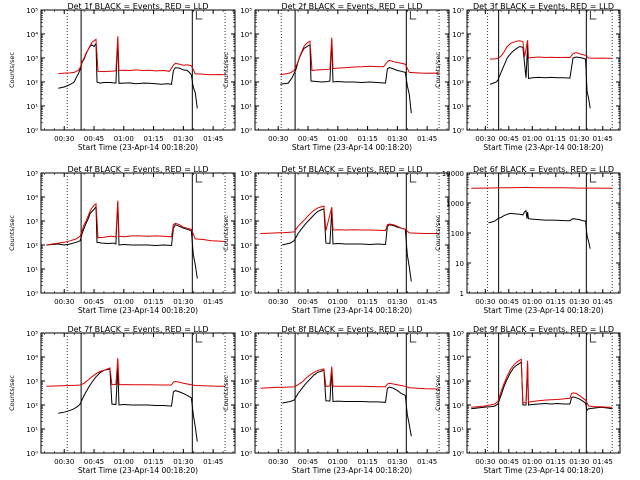  What do you see at coordinates (543, 310) in the screenshot?
I see `x-axis-label: Start Time (23-Apr-14 00:18:20)` at bounding box center [543, 310].